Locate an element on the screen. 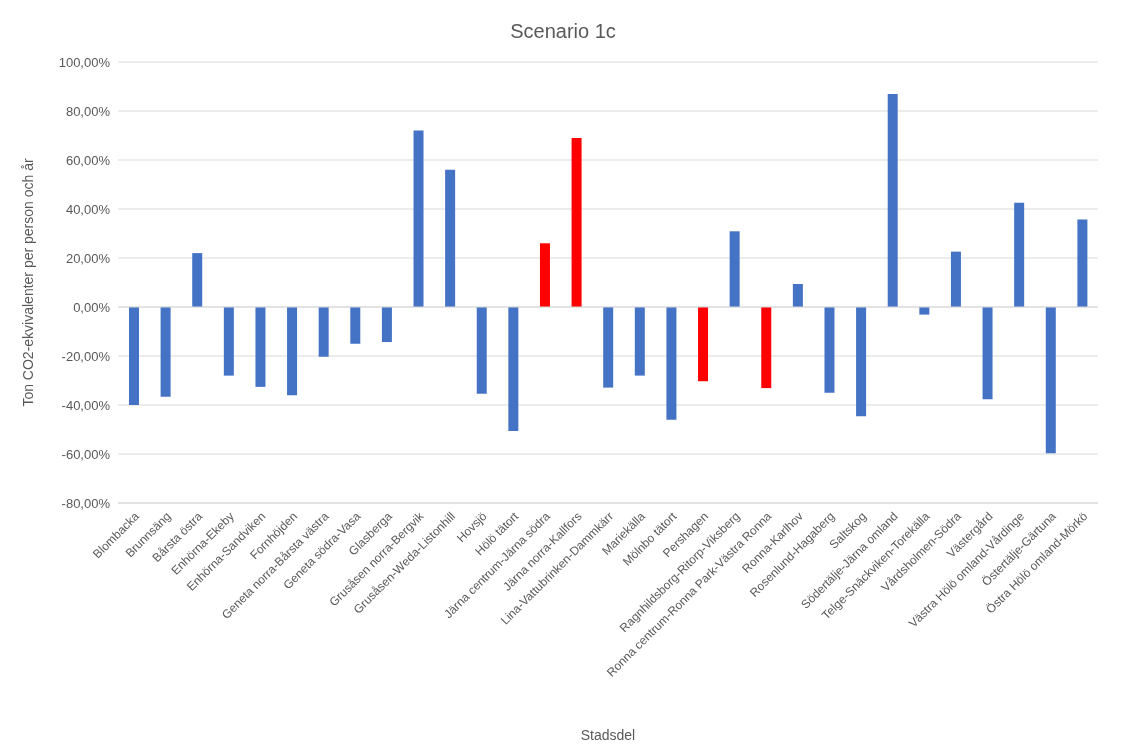 This screenshot has width=1129, height=756. y-tick-label: 0,00% is located at coordinates (92, 307).